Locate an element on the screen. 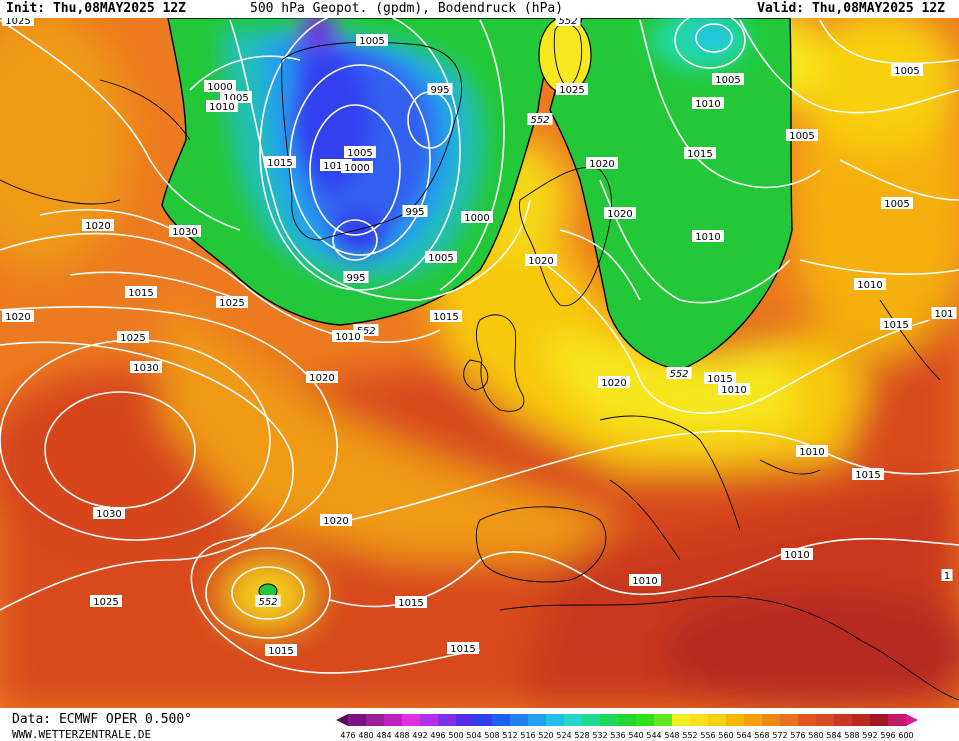  colorbar-tick-label: 548 is located at coordinates (671, 735).